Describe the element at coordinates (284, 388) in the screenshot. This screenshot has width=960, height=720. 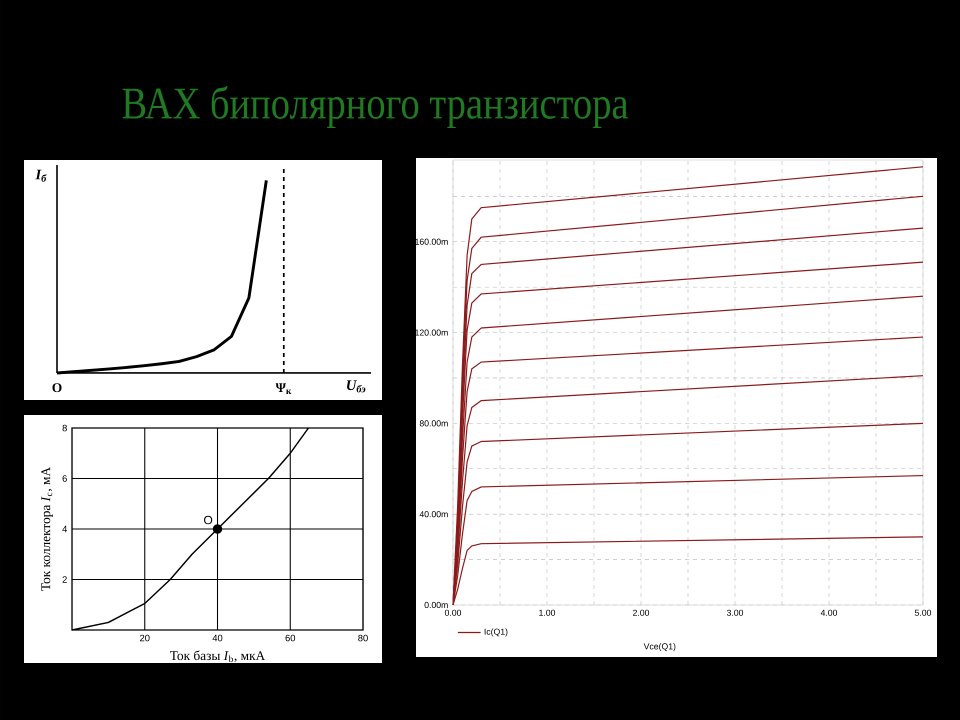
I see `x-tick-label: Ψ$_{к}$` at that location.